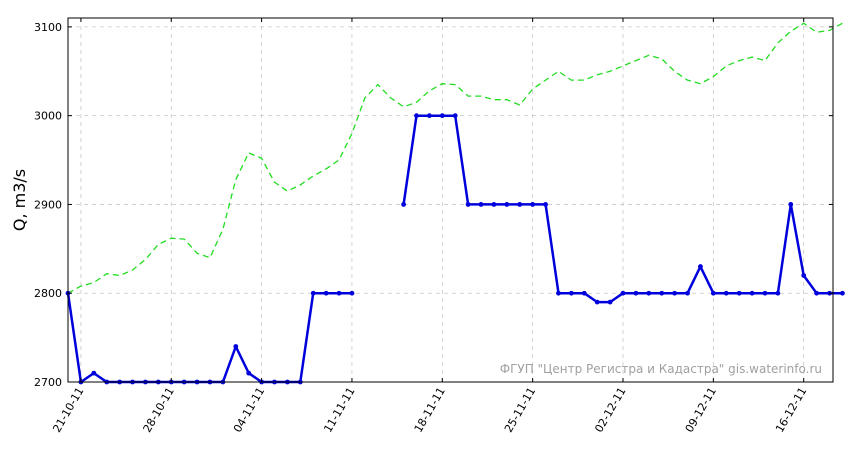 The image size is (850, 450). Describe the element at coordinates (48, 204) in the screenshot. I see `y-tick-label: 2900` at that location.